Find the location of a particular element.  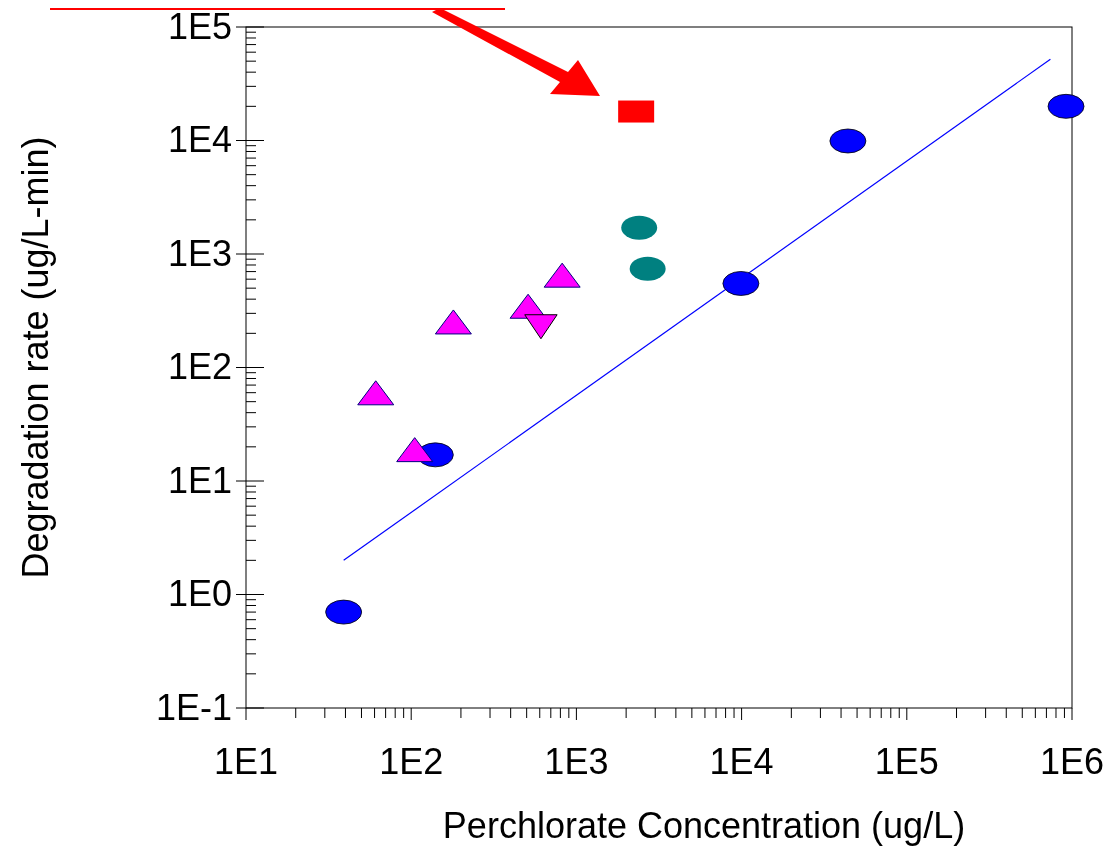

y-tick-label: 1E4 is located at coordinates (199, 140).